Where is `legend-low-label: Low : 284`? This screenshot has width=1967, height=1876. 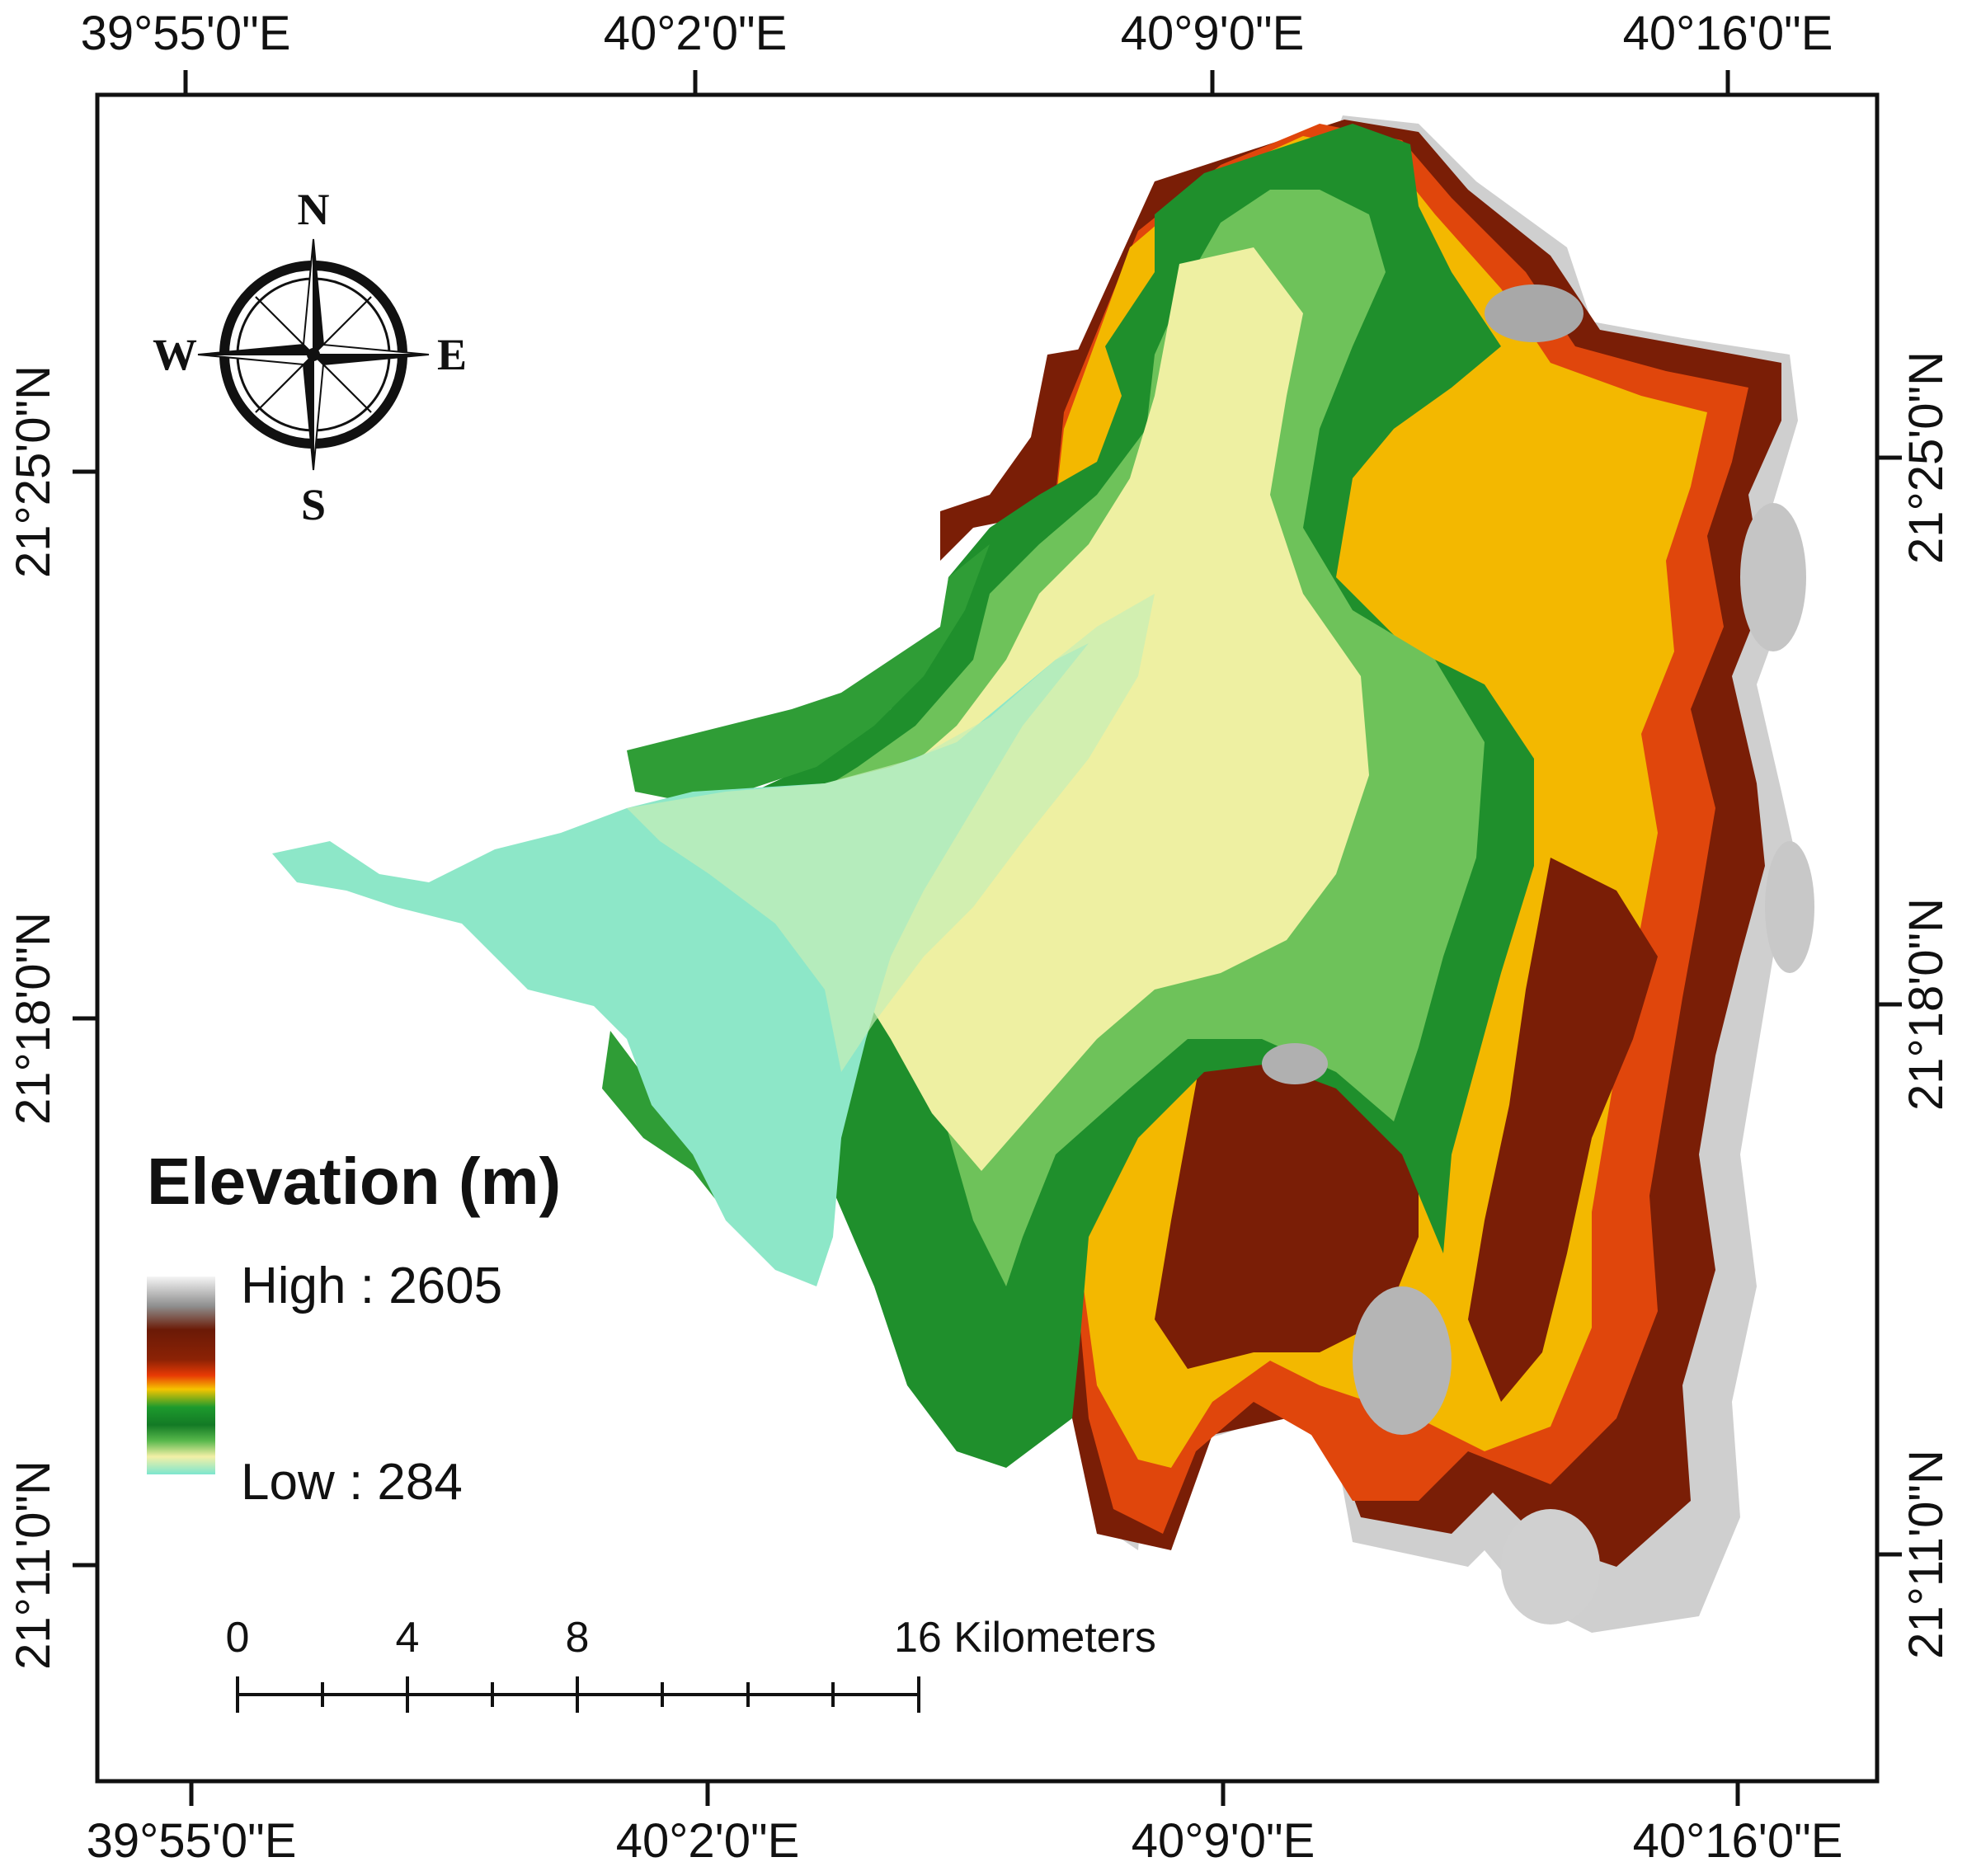
legend-low-label: Low : 284 is located at coordinates (352, 1482).